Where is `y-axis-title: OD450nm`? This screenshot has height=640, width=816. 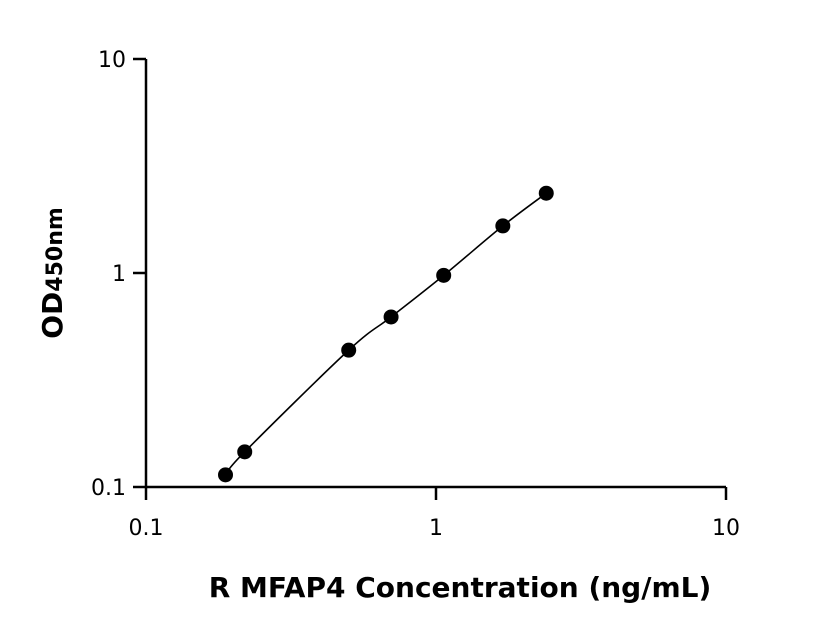
y-axis-title: OD450nm is located at coordinates (52, 273).